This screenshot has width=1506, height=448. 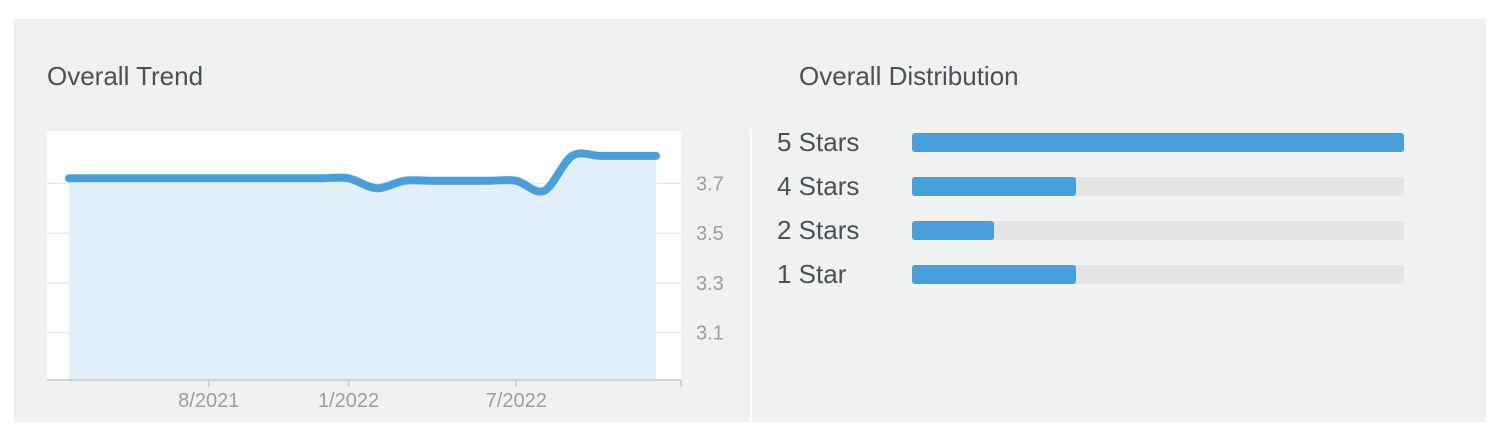 I want to click on distribution-label: 1 Star, so click(x=812, y=274).